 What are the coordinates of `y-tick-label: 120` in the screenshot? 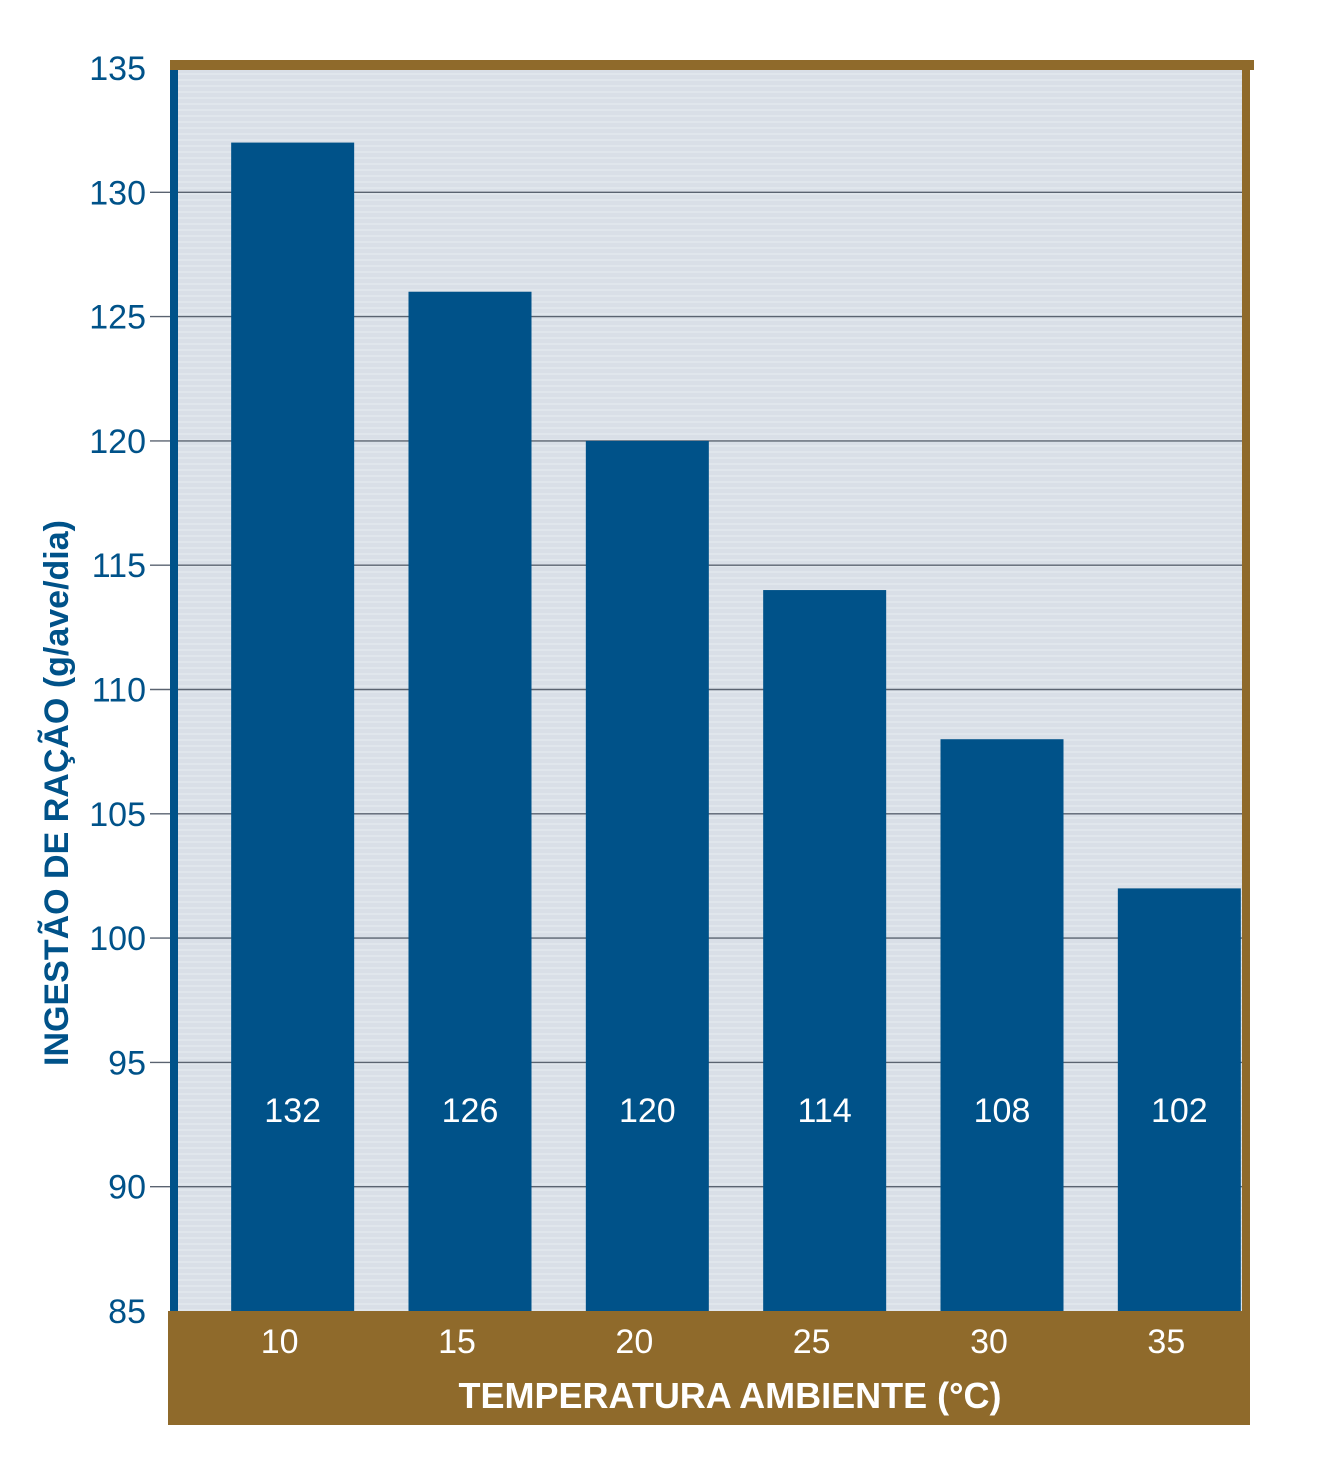 It's located at (117, 442).